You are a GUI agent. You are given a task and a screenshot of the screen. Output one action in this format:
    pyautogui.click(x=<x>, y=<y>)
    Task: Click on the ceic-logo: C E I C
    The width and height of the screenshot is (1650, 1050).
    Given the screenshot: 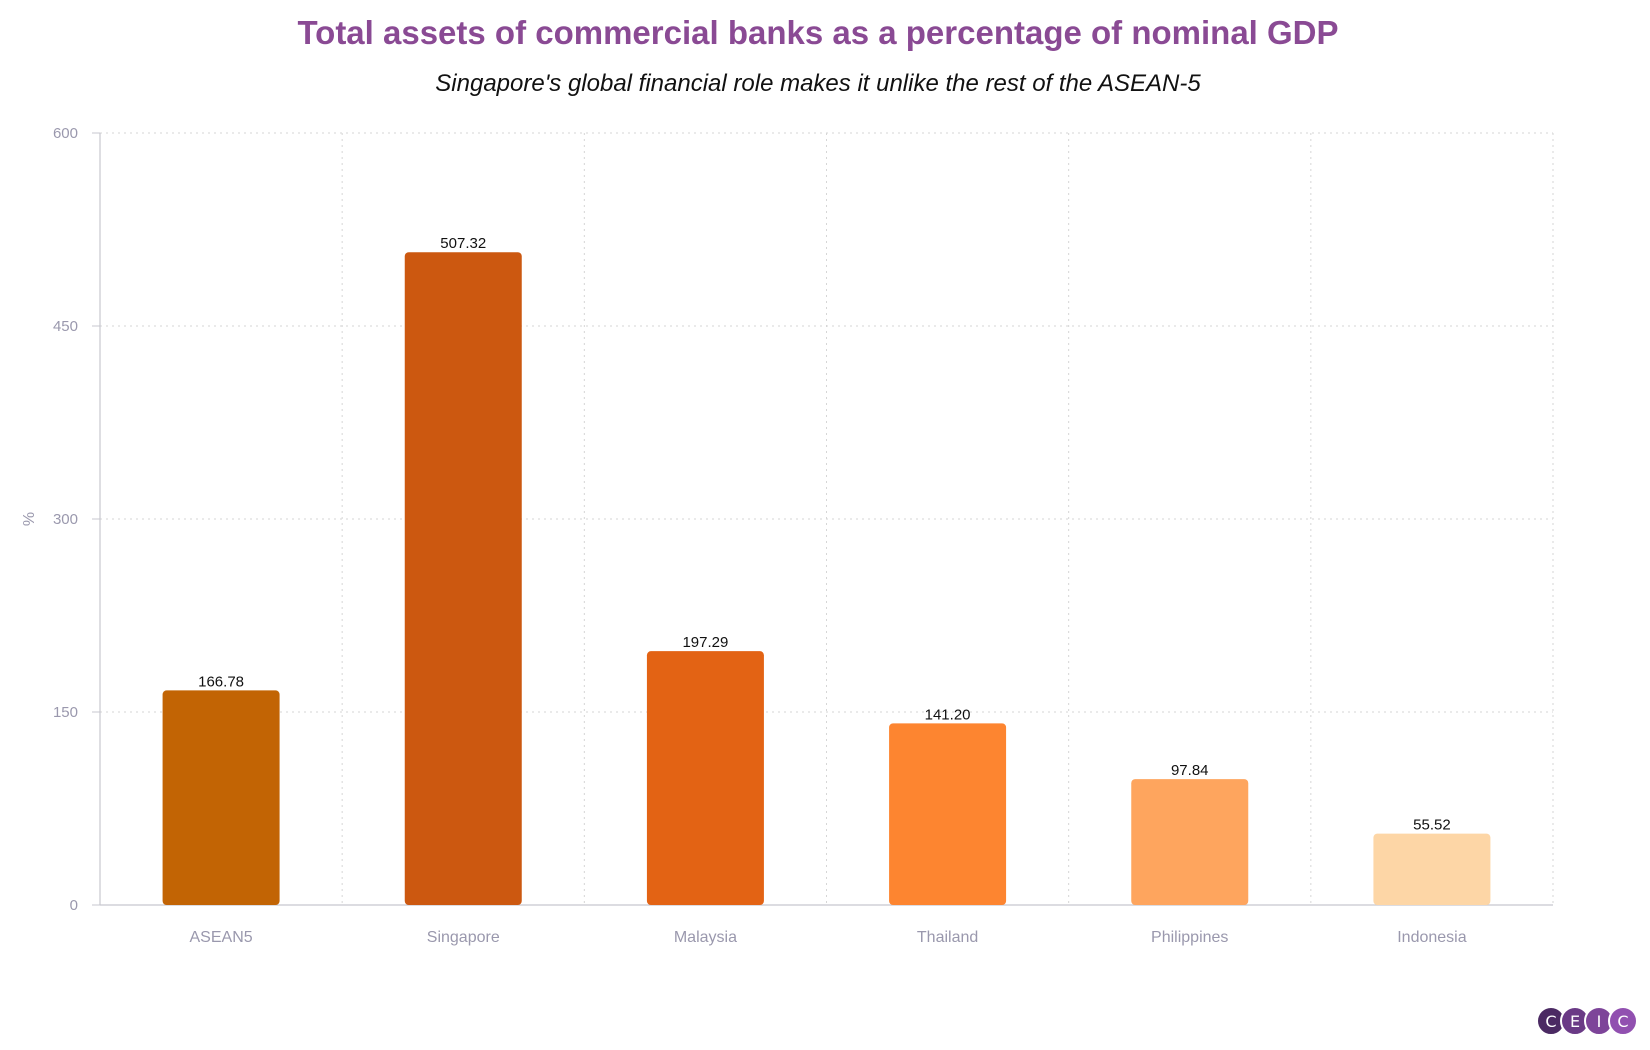 What is the action you would take?
    pyautogui.click(x=1587, y=1021)
    